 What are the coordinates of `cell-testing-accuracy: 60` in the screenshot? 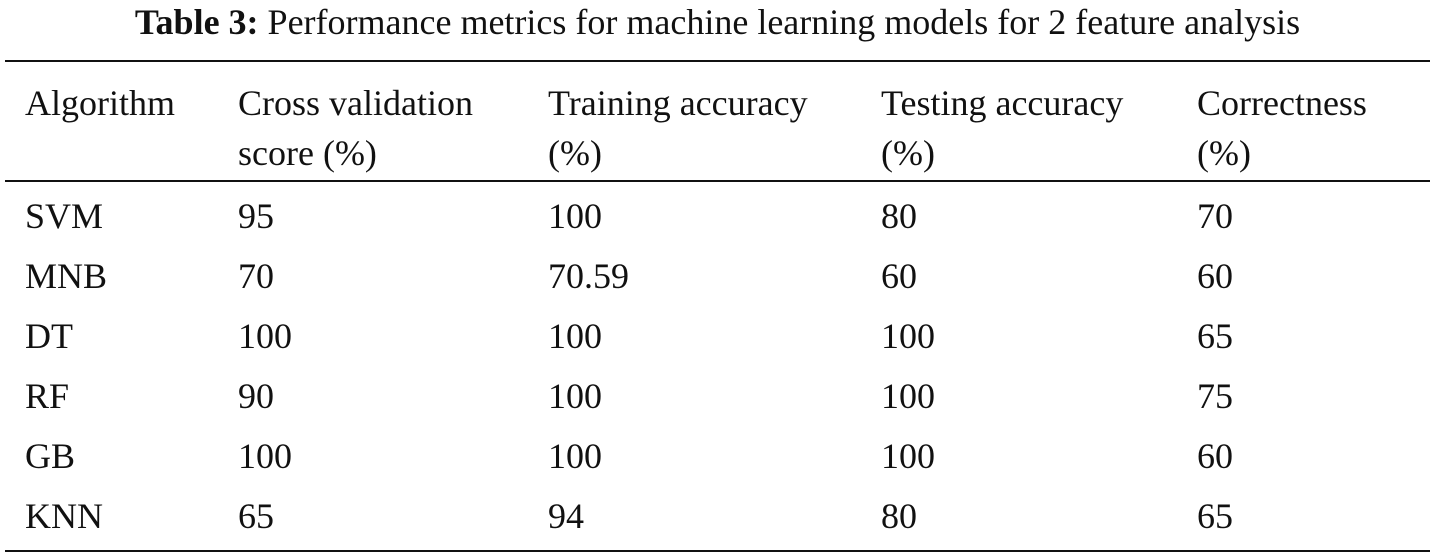 It's located at (899, 276).